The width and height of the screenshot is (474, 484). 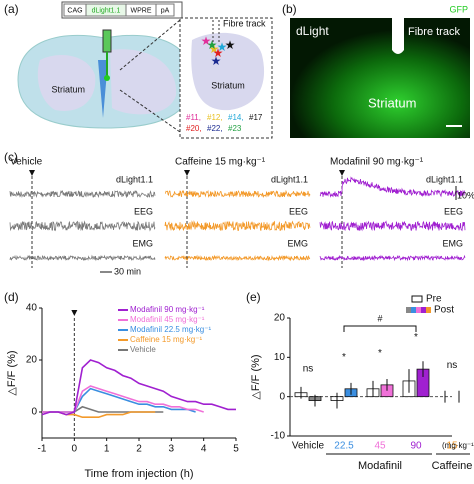 What do you see at coordinates (379, 318) in the screenshot?
I see `bracket-label: #` at bounding box center [379, 318].